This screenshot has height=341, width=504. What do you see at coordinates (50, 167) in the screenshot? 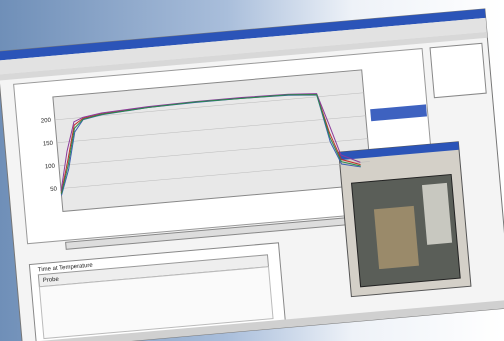
I see `y-tick-label: 100` at bounding box center [50, 167].